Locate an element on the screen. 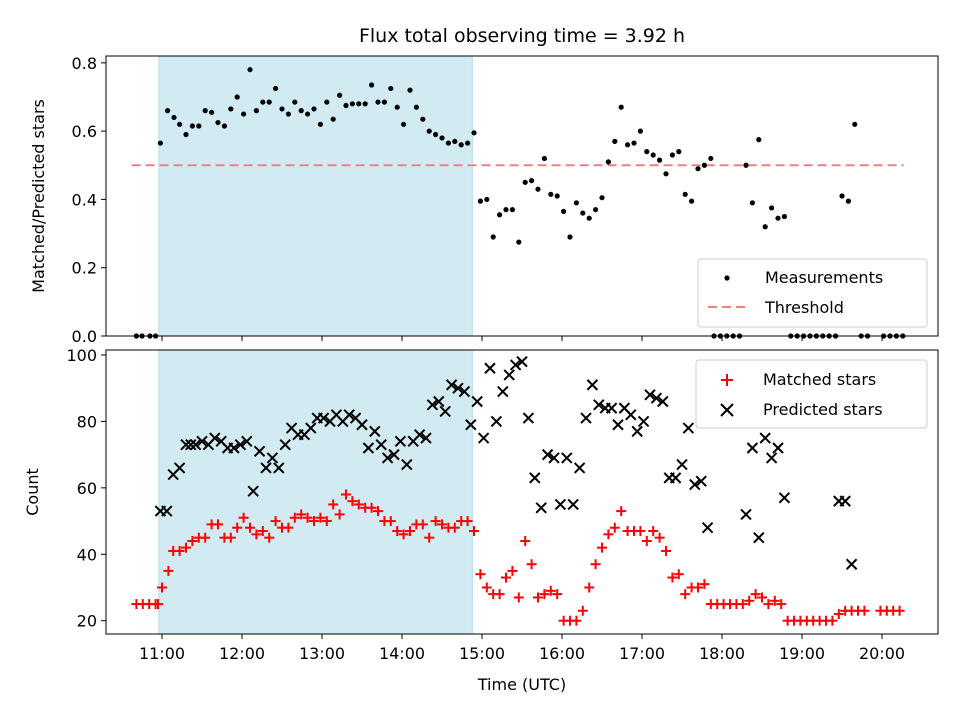 This screenshot has width=960, height=720. x-tick-label: 15:00 is located at coordinates (482, 653).